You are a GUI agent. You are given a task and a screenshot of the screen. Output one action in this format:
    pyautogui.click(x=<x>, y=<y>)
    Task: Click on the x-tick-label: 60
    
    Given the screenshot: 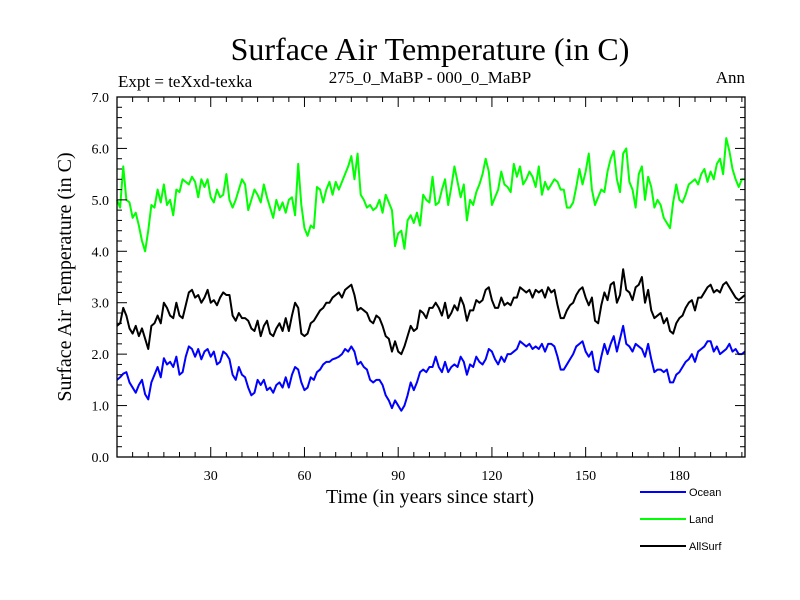 What is the action you would take?
    pyautogui.click(x=304, y=476)
    